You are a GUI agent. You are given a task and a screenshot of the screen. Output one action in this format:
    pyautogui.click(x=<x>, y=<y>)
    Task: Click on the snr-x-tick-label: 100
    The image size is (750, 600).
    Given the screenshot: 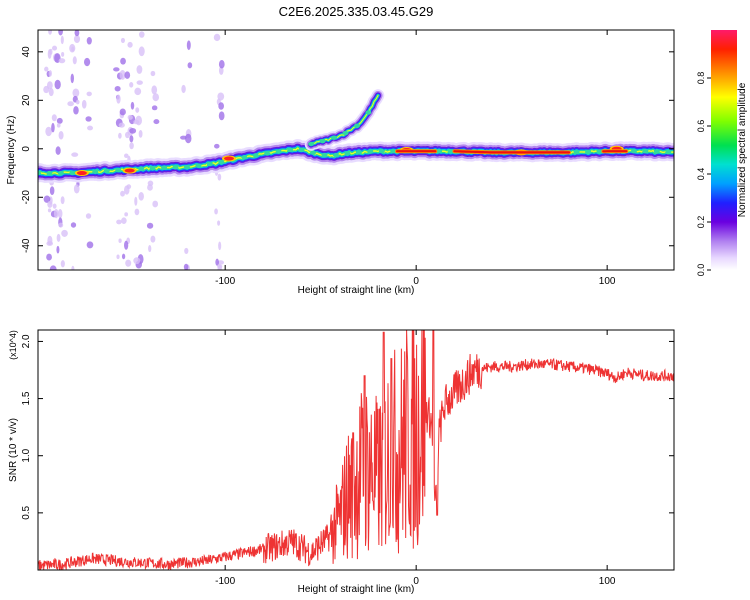 What is the action you would take?
    pyautogui.click(x=607, y=581)
    